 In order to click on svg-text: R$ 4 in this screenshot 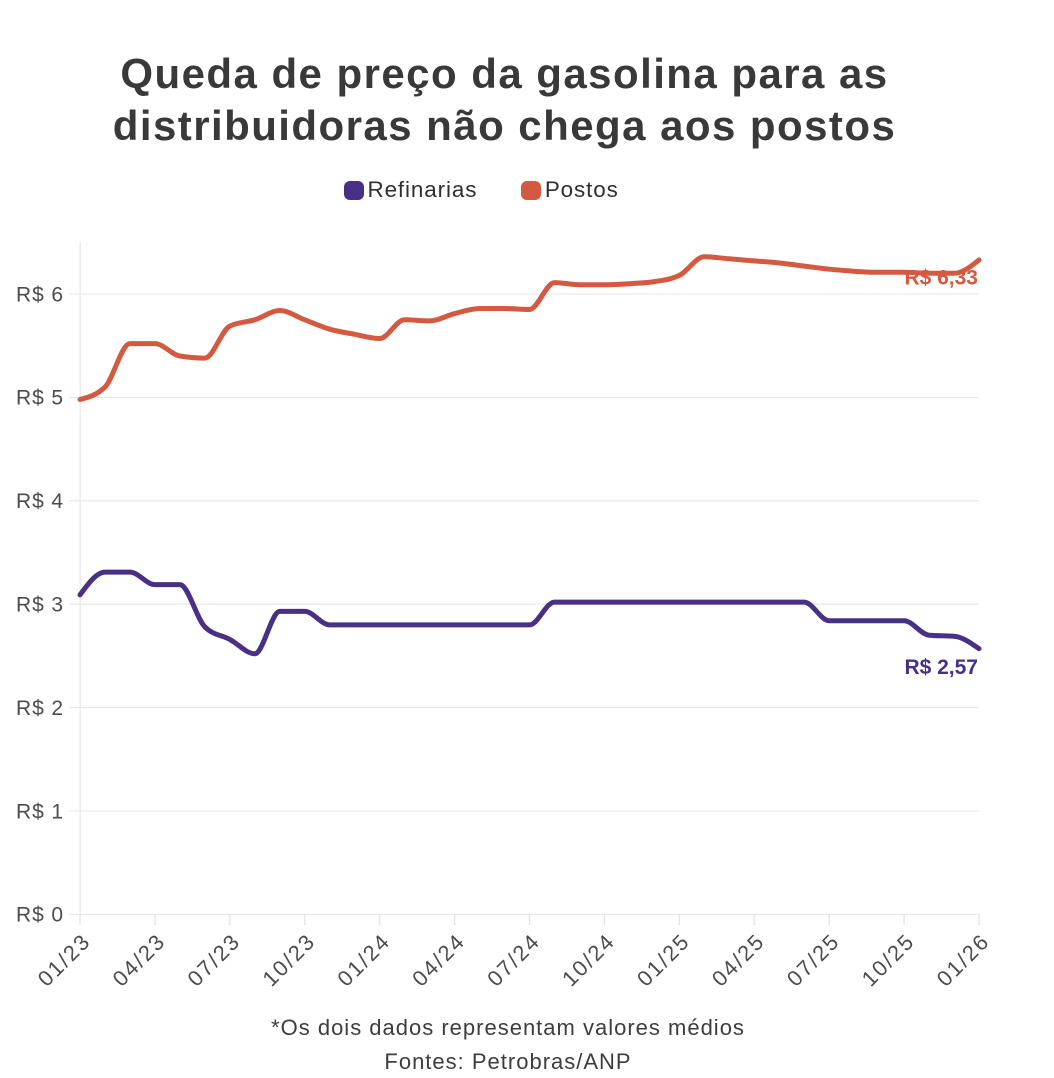, I will do `click(40, 501)`.